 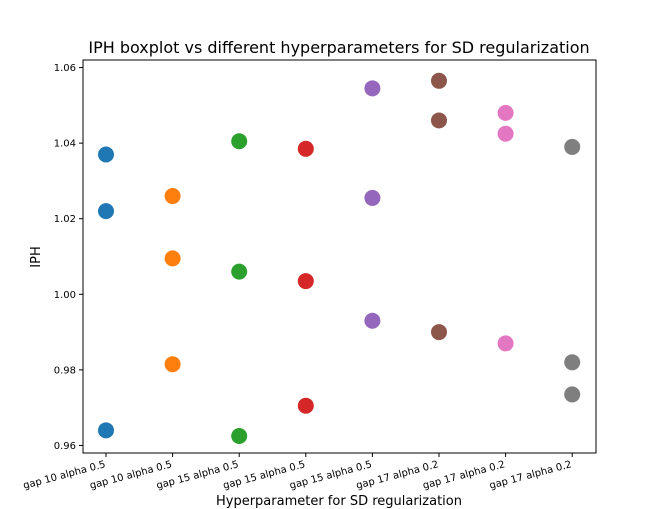 I want to click on y-tick-label: 0.96, so click(x=65, y=446).